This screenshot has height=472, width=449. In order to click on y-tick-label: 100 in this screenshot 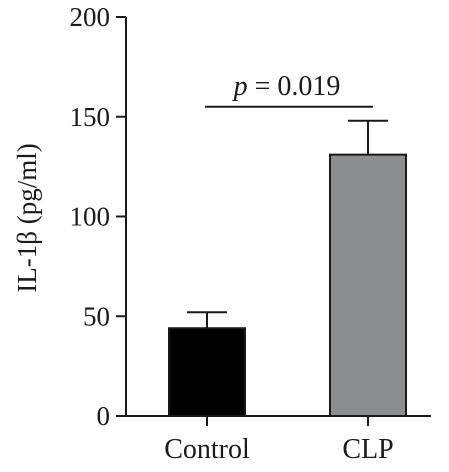, I will do `click(90, 217)`.